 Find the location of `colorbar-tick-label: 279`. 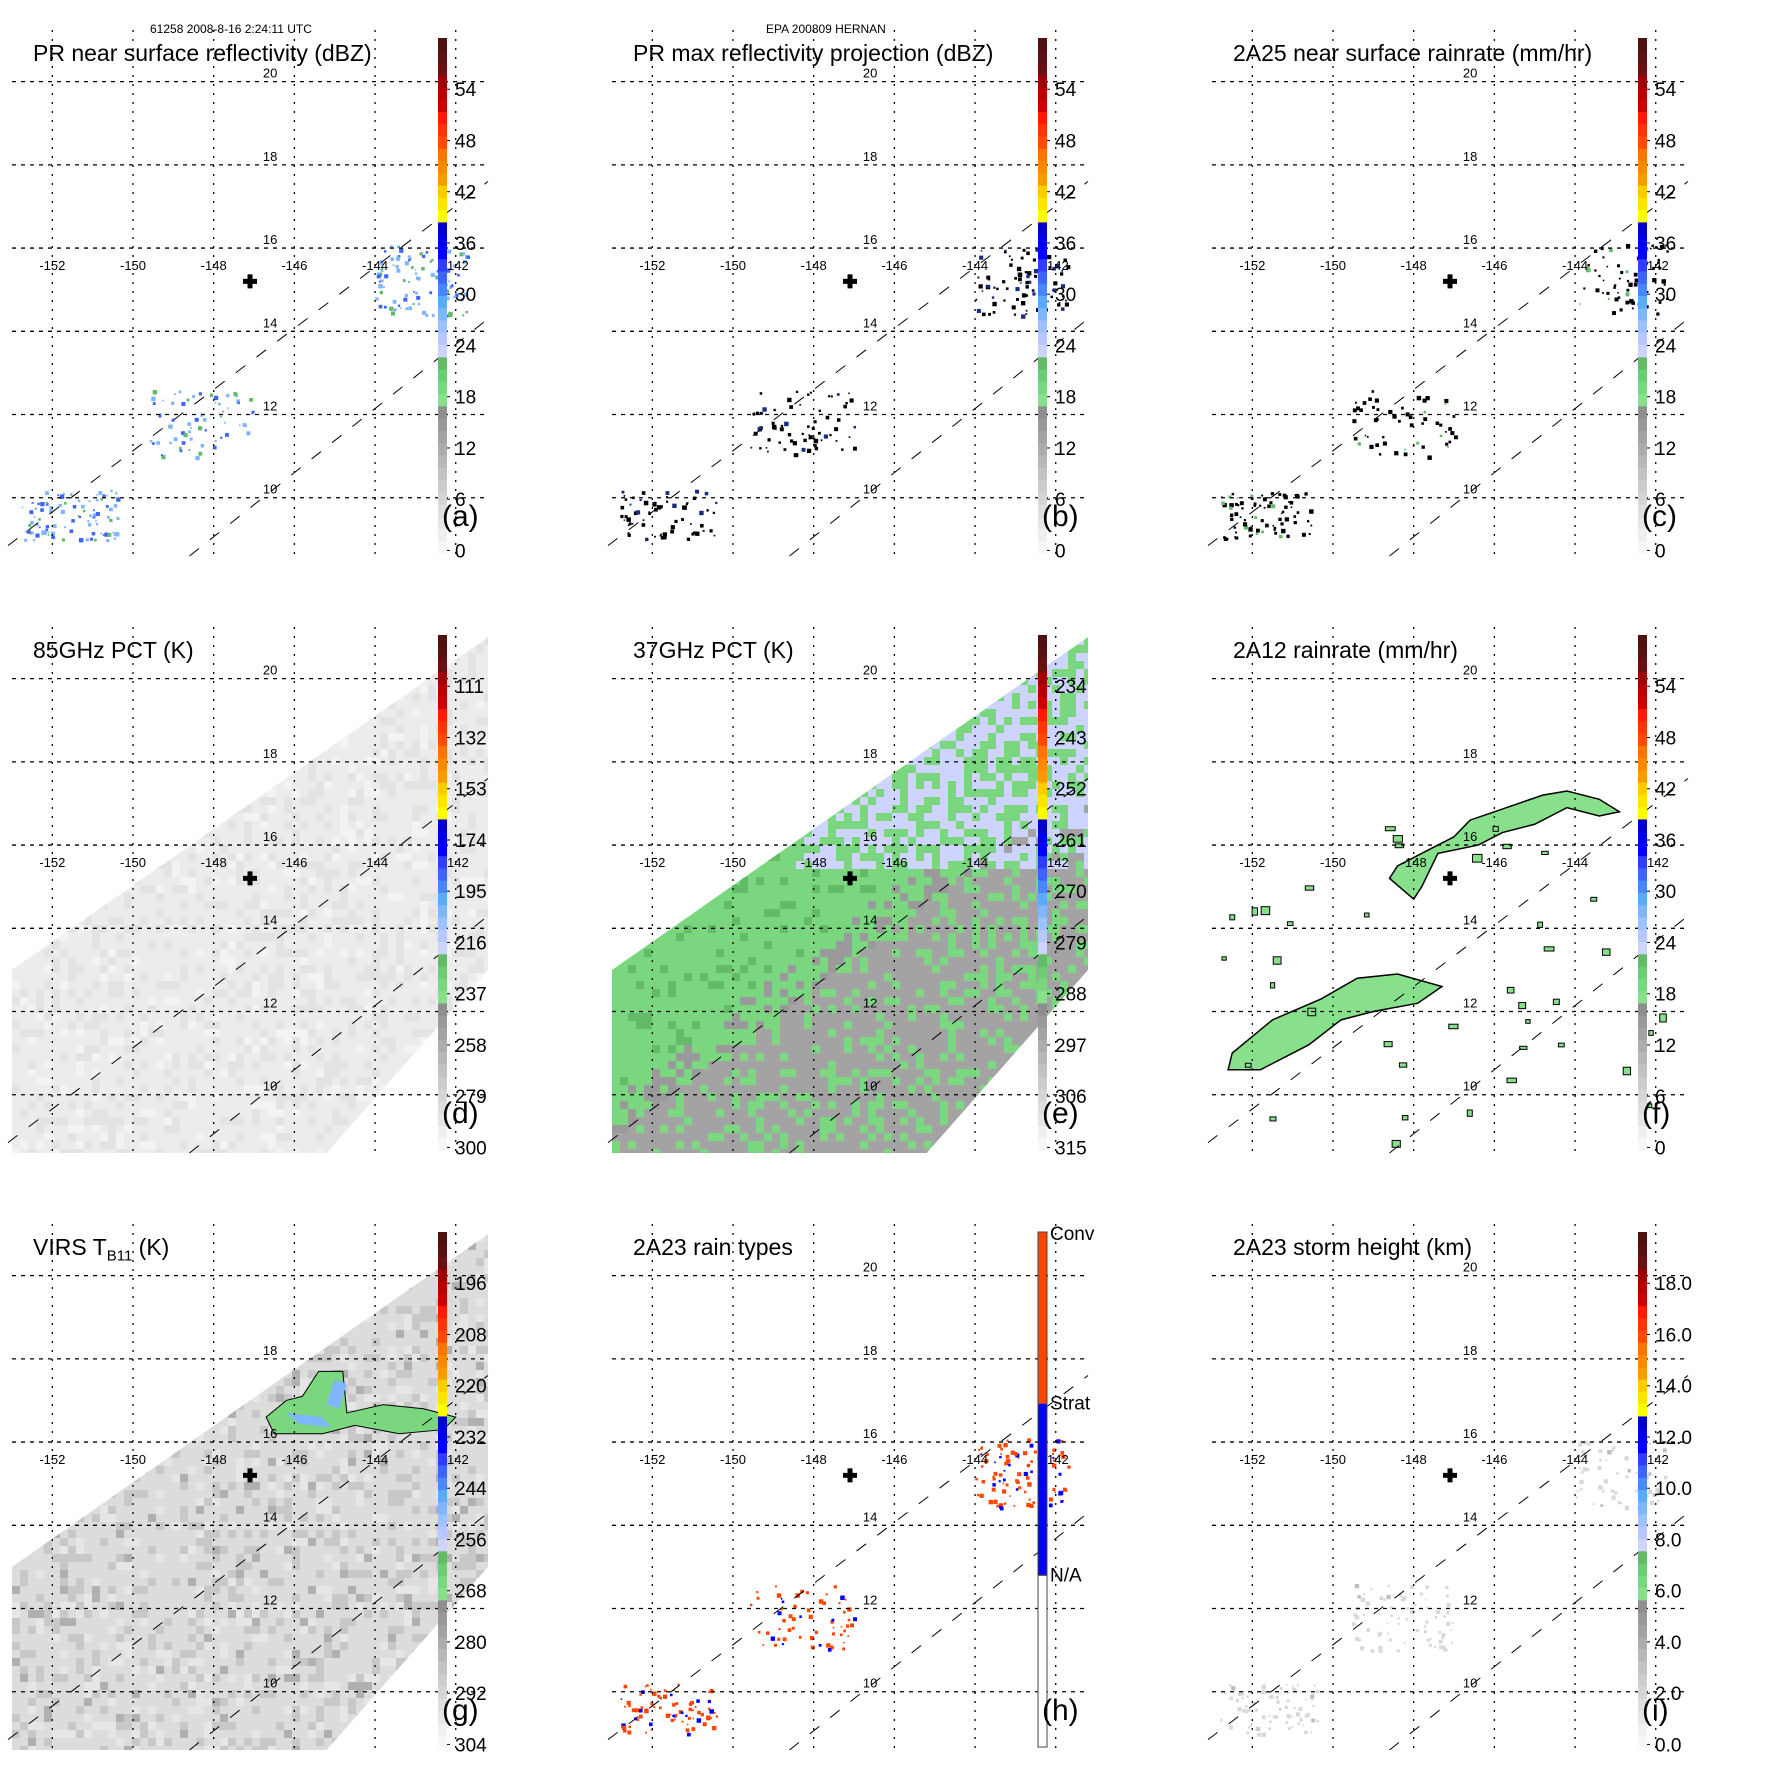

colorbar-tick-label: 279 is located at coordinates (471, 1097).